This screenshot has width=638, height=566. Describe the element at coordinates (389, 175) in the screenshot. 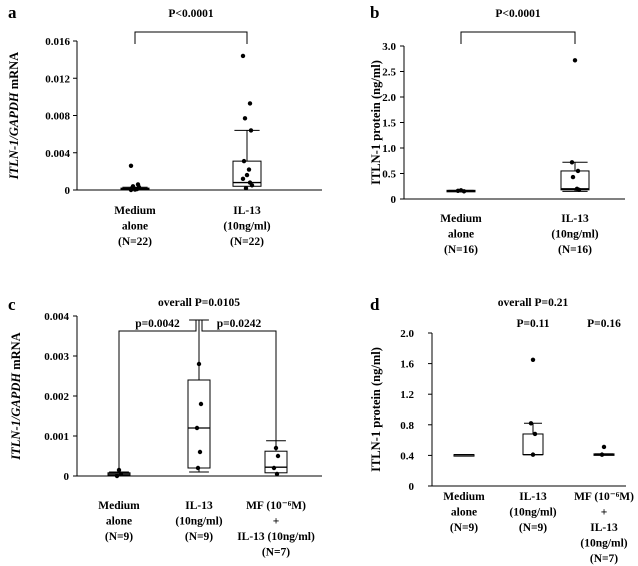

I see `y-tick-label: 0.5` at that location.